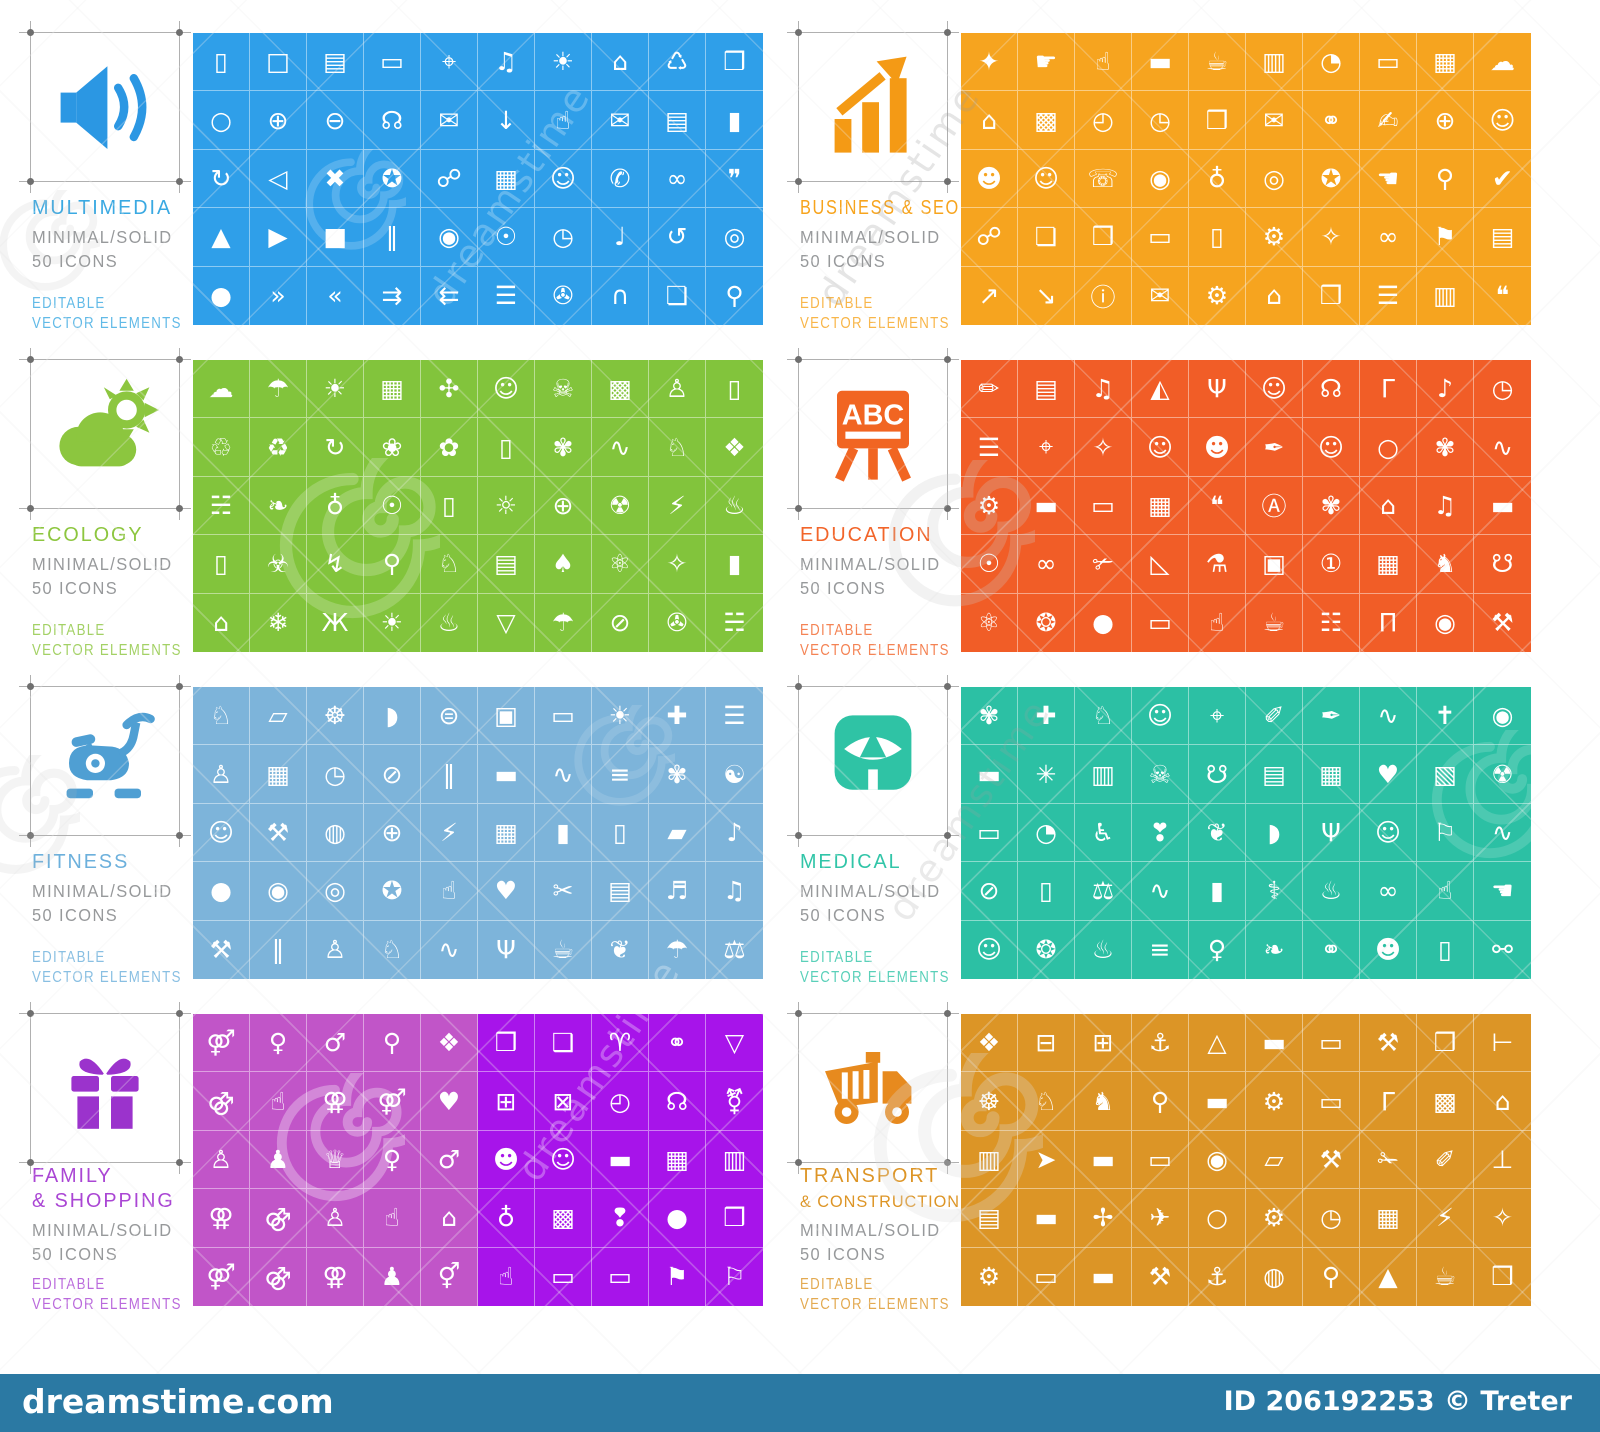  What do you see at coordinates (880, 1188) in the screenshot?
I see `set-title: TRANSPORT & CONSTRUCTION` at bounding box center [880, 1188].